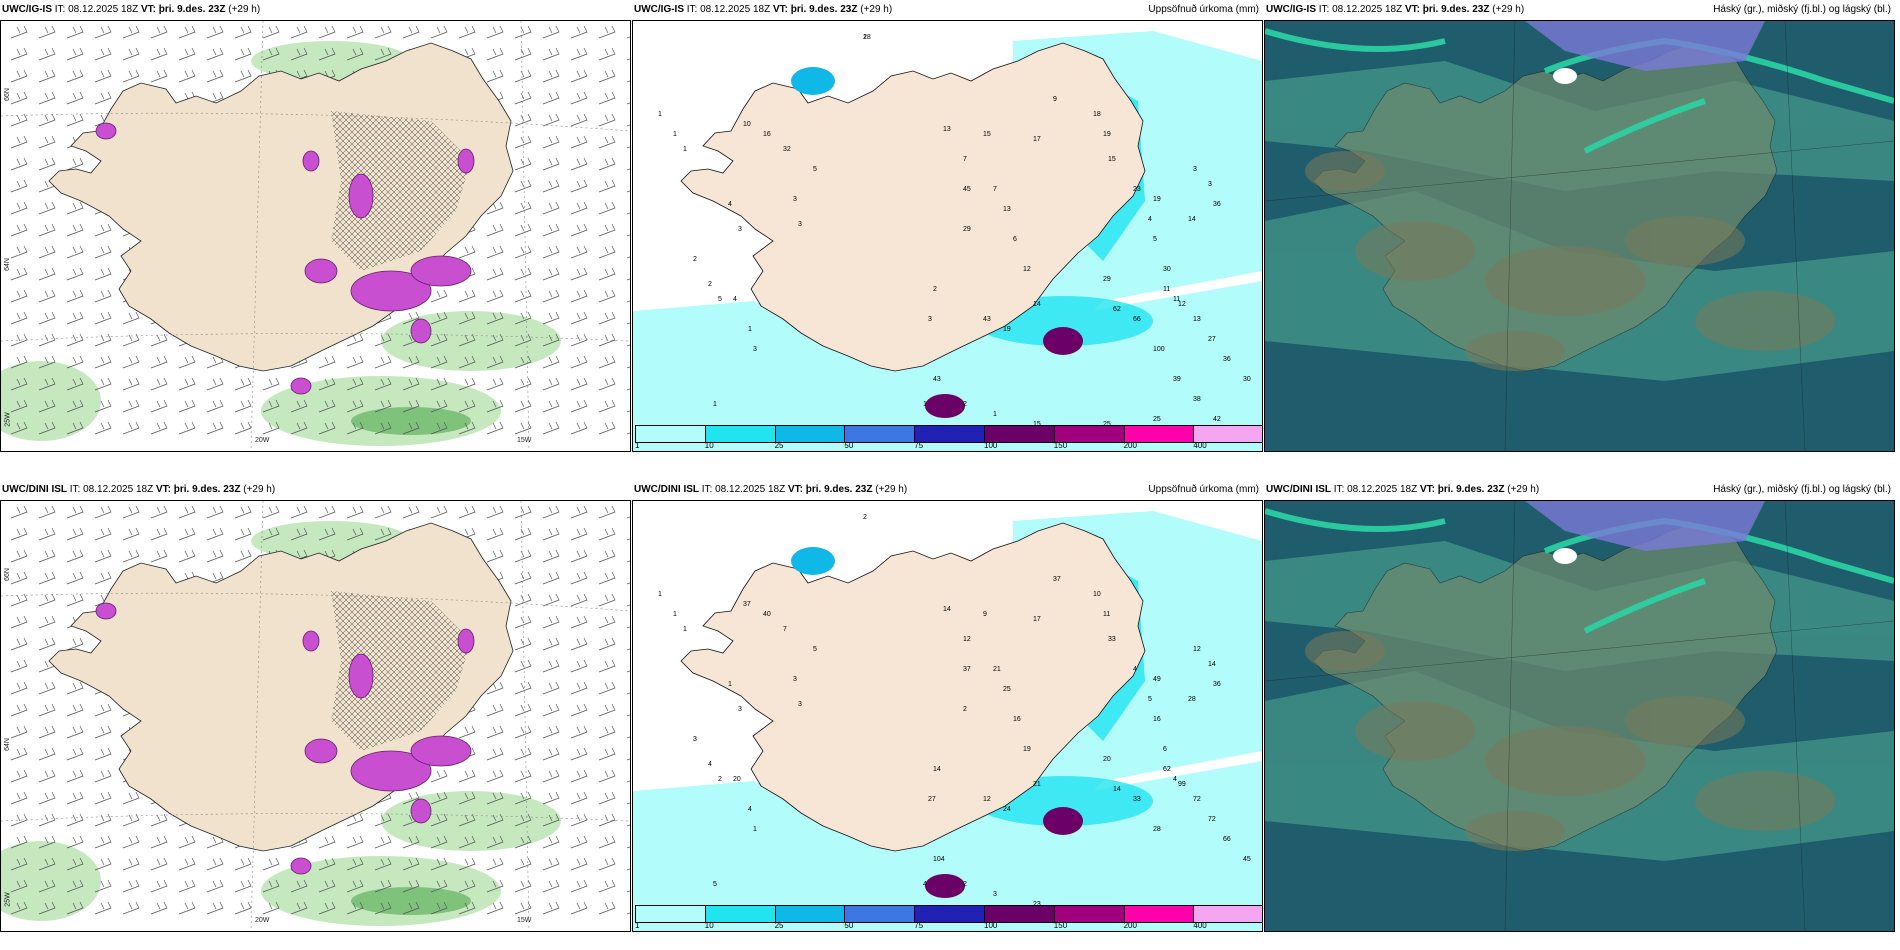 Image resolution: width=1900 pixels, height=950 pixels. I want to click on precip-value: 11, so click(1166, 289).